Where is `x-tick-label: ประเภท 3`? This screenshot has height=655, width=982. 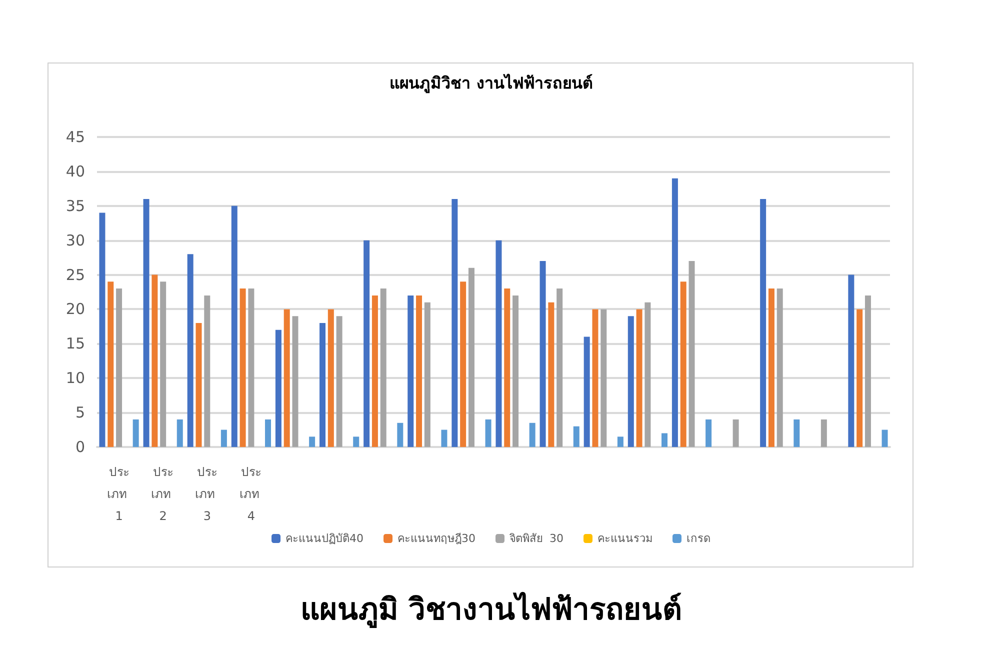
x-tick-label: ประเภท 3 is located at coordinates (207, 494).